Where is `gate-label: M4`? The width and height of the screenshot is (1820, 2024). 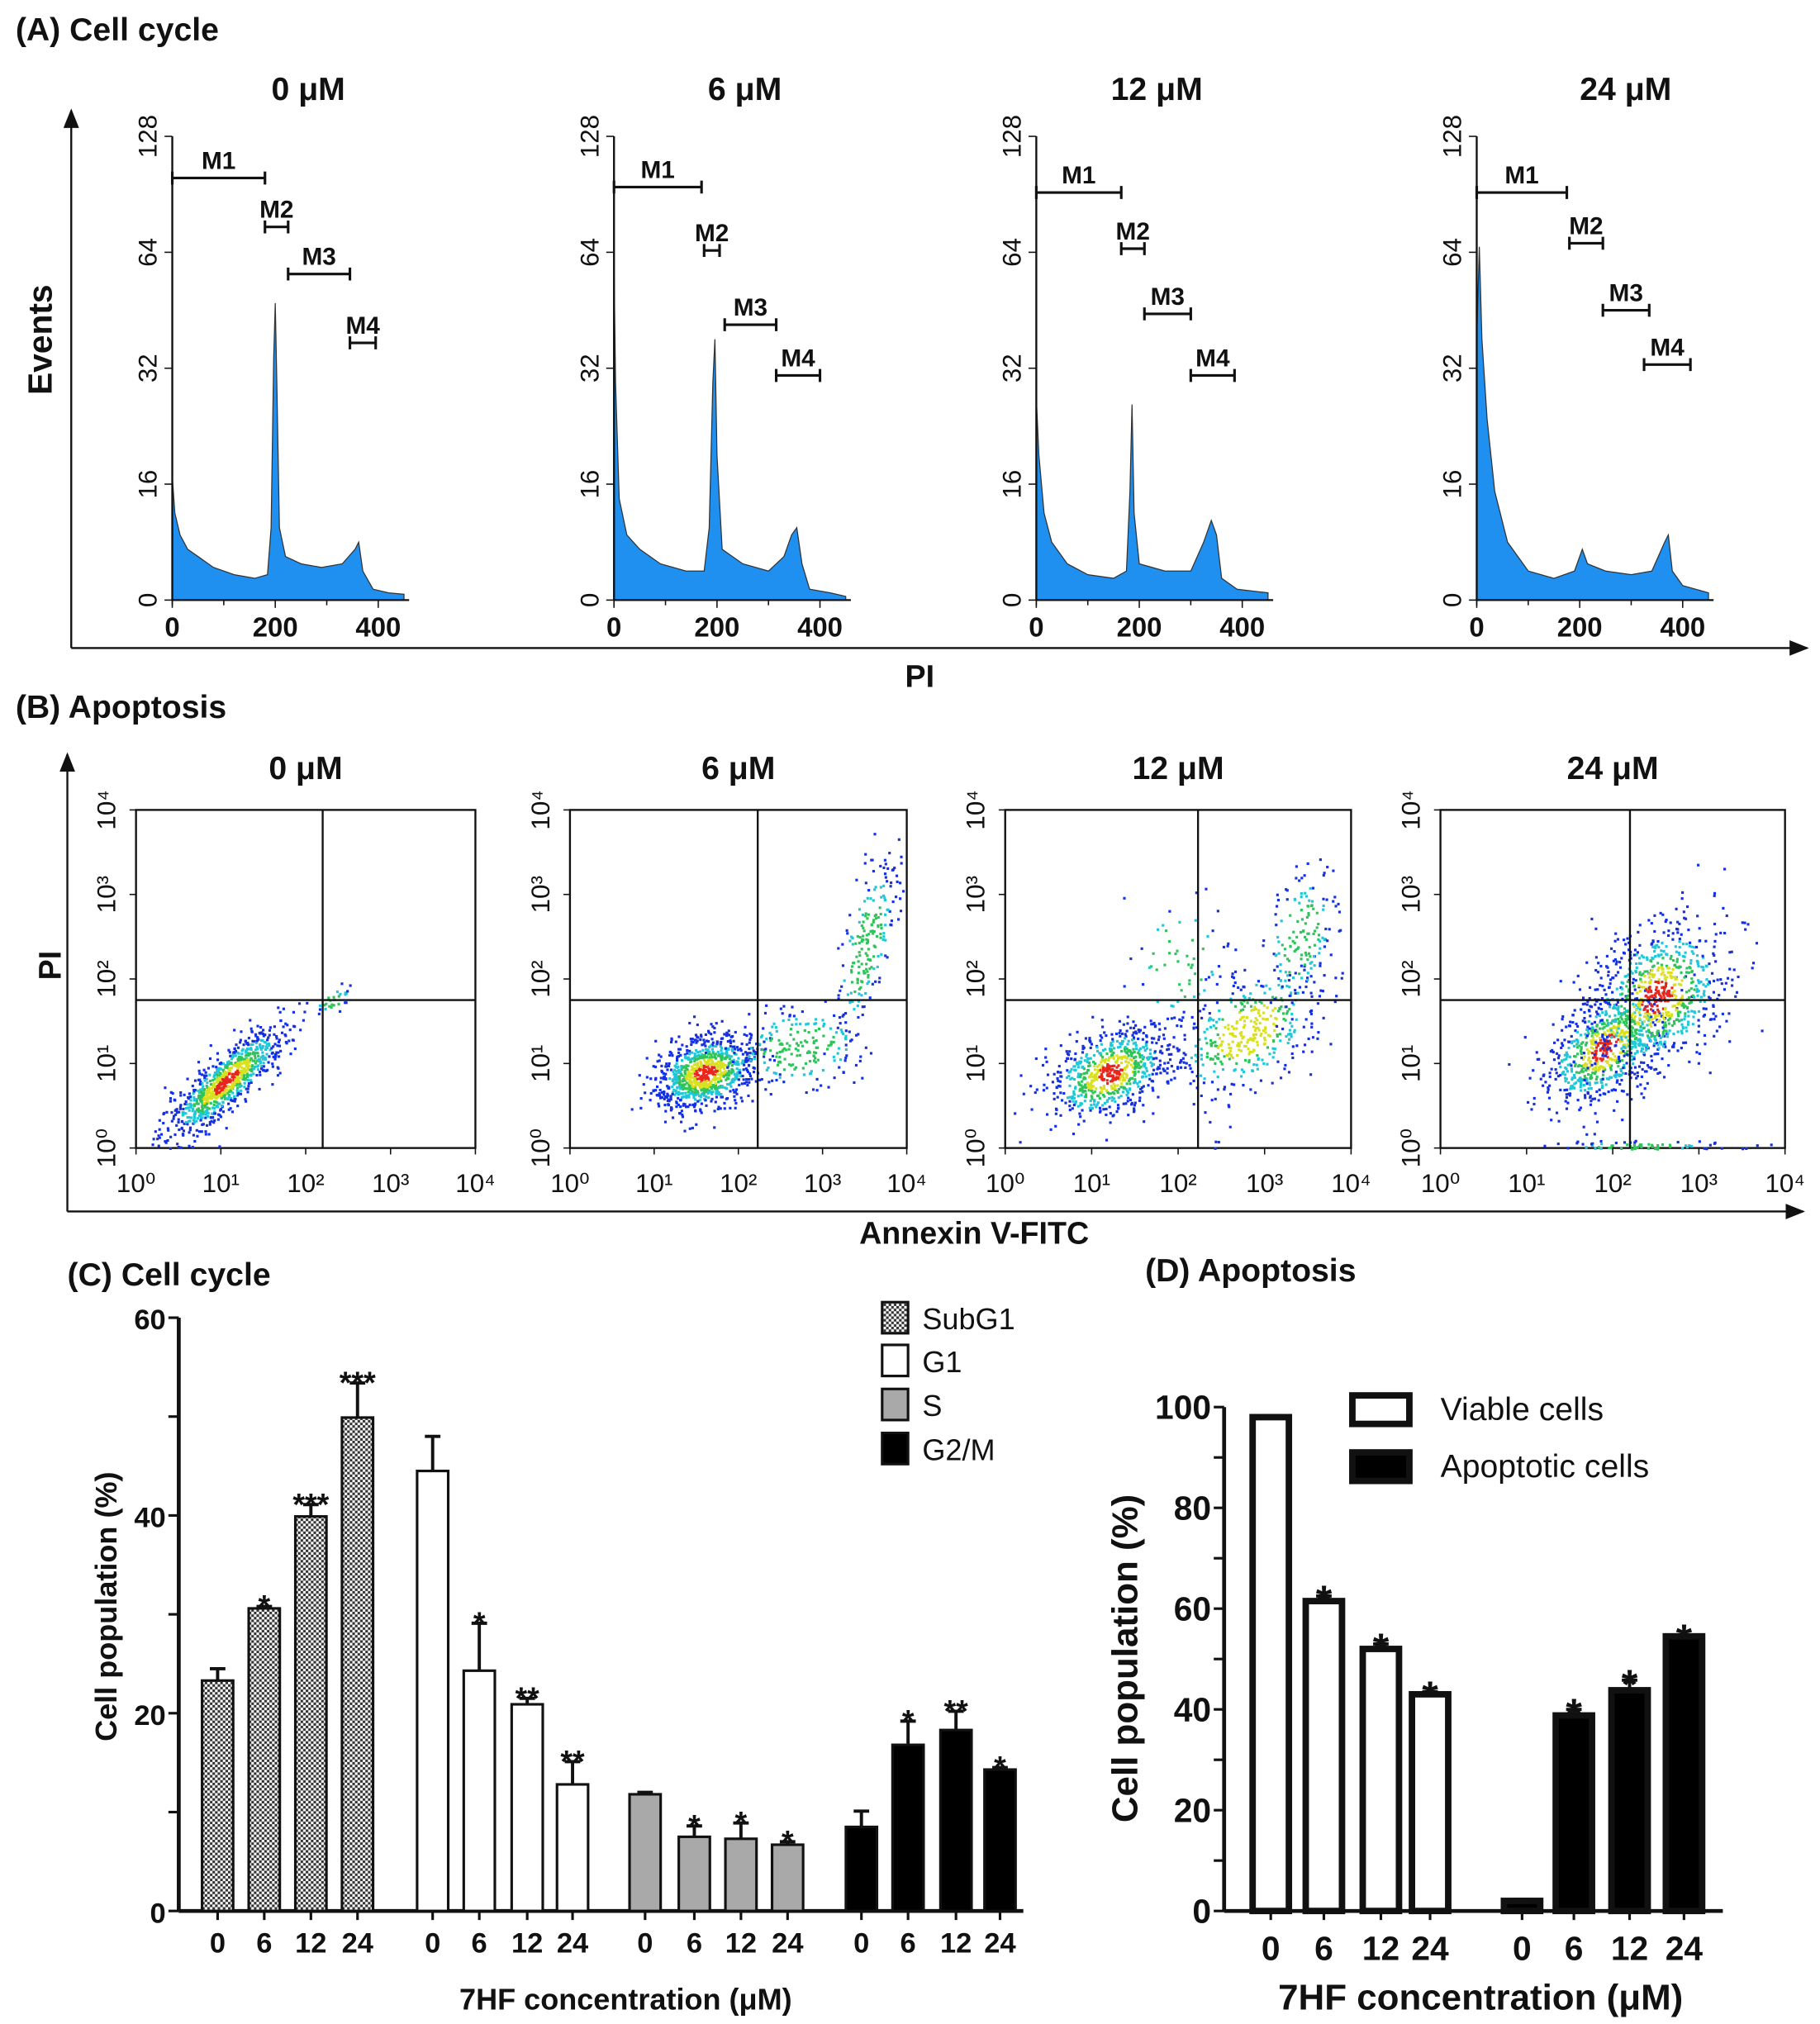
gate-label: M4 is located at coordinates (1667, 347).